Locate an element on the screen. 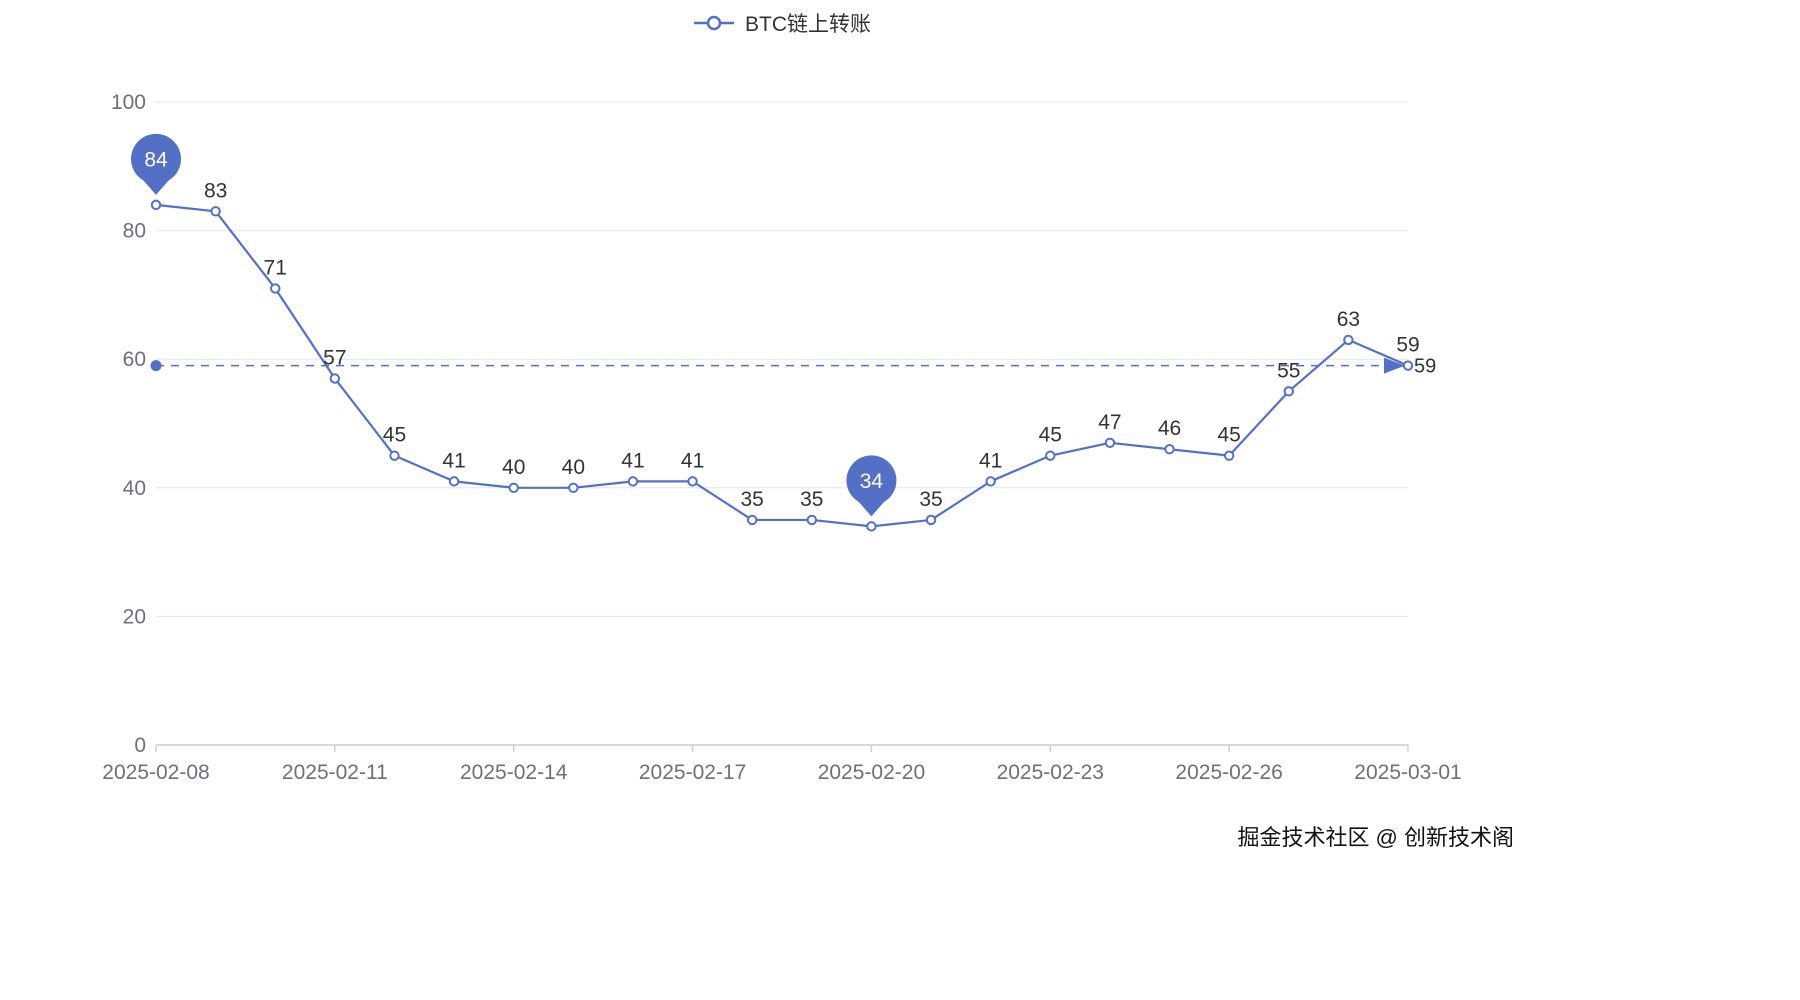 This screenshot has width=1800, height=1000. max-markpoint: 84 is located at coordinates (156, 164).